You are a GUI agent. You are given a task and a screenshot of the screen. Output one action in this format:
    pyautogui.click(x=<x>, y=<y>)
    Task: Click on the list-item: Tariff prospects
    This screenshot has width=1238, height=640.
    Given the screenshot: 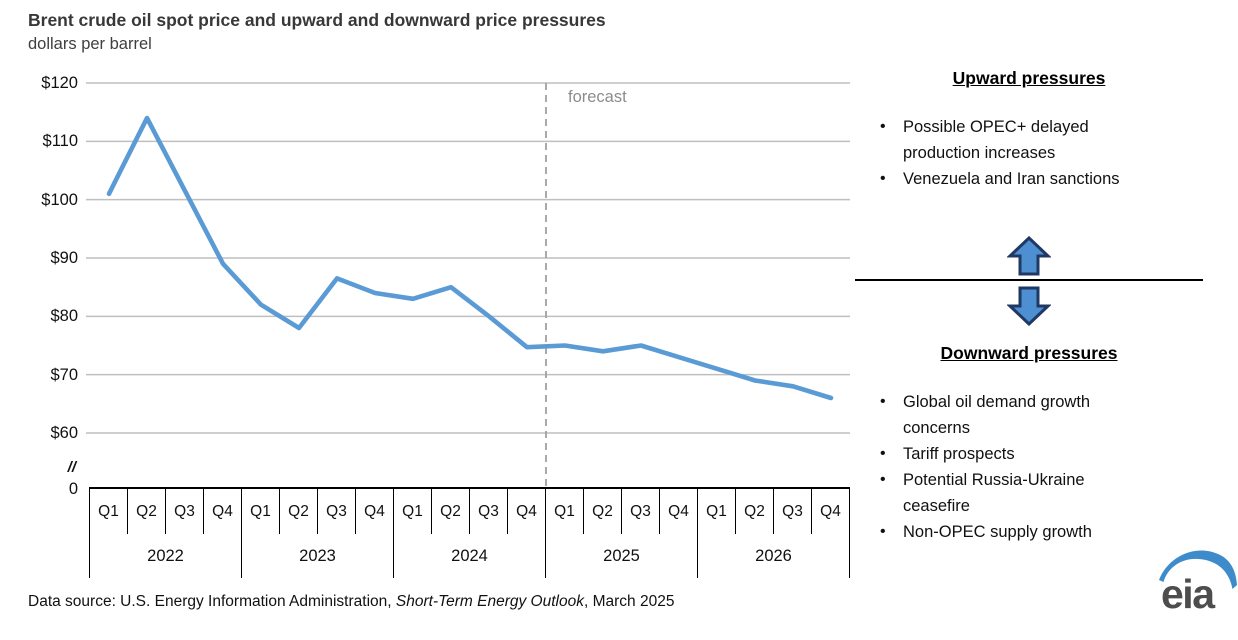 What is the action you would take?
    pyautogui.click(x=1002, y=454)
    